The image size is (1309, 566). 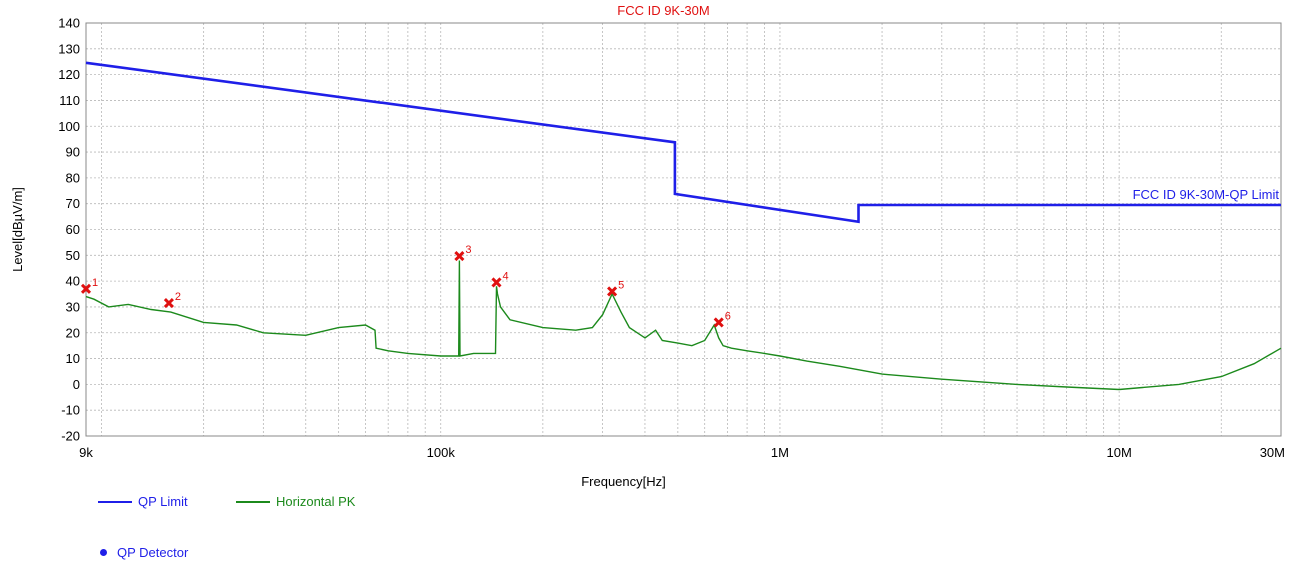 I want to click on legend-qp-detector-dot, so click(x=103, y=552).